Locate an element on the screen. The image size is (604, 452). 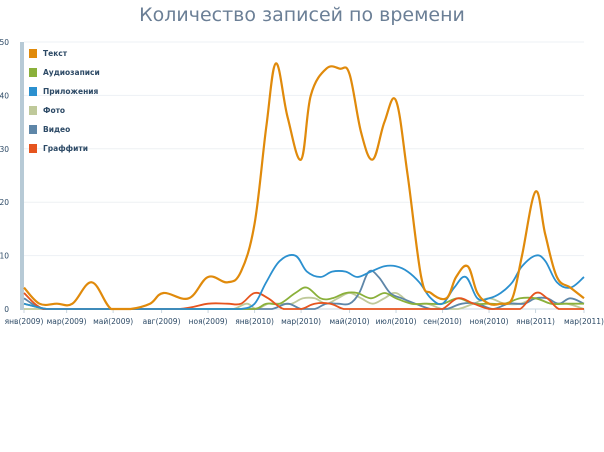
legend-label: Фото is located at coordinates (54, 110).